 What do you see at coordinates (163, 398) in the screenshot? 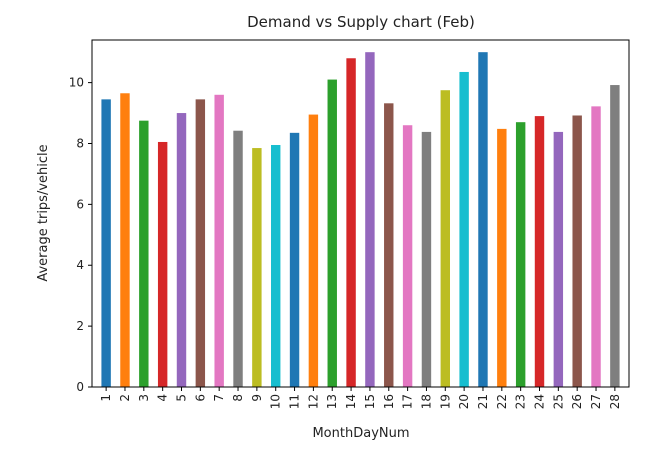
I see `x-tick-label-4: 4` at bounding box center [163, 398].